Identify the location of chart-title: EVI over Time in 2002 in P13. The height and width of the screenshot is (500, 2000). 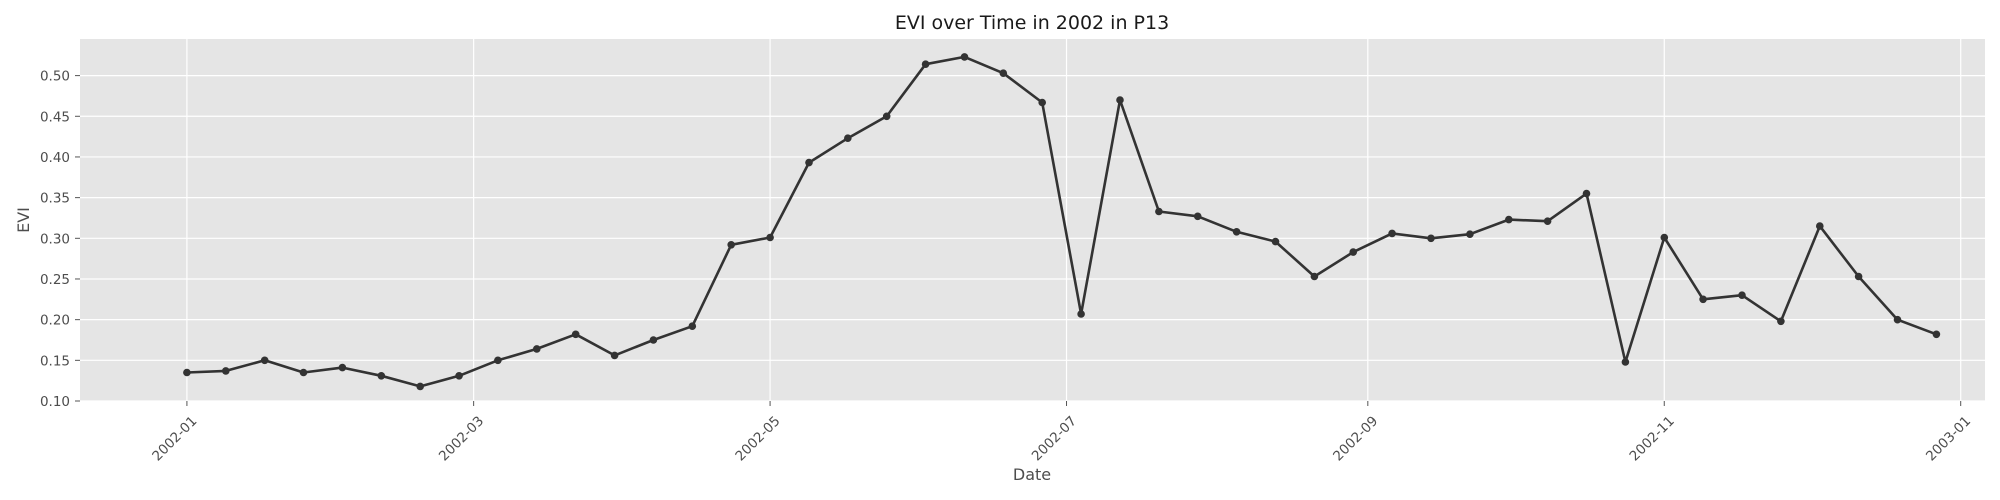
(1032, 23).